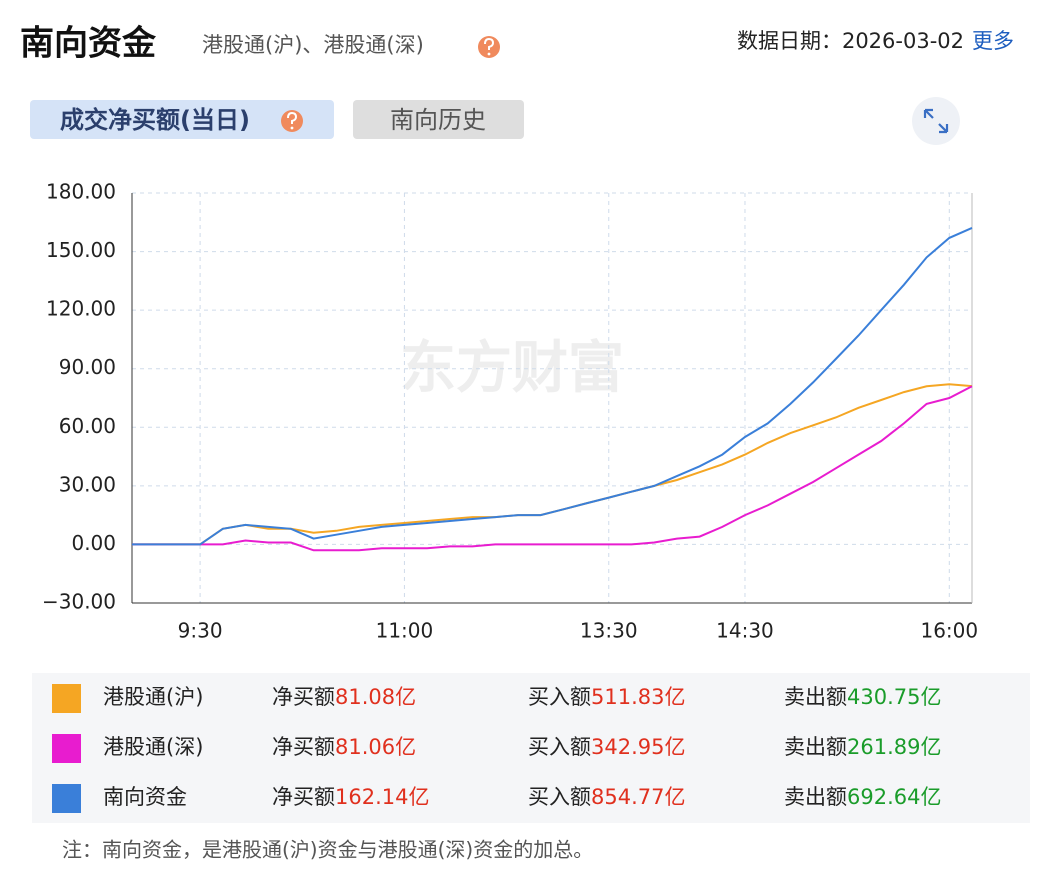  What do you see at coordinates (638, 747) in the screenshot?
I see `summary-value: 342.95亿` at bounding box center [638, 747].